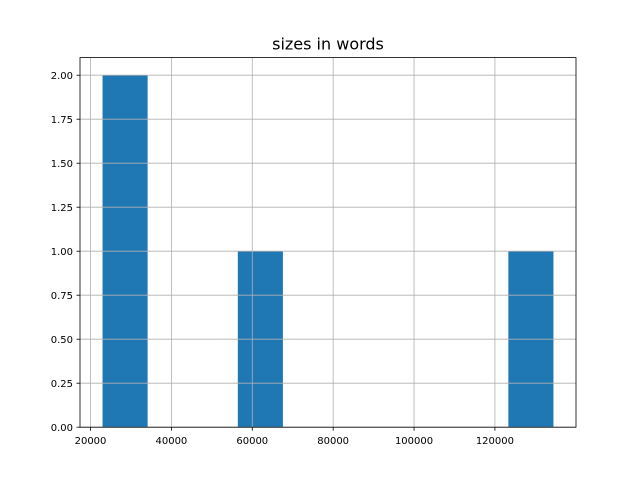  What do you see at coordinates (328, 44) in the screenshot?
I see `chart-title: sizes in words` at bounding box center [328, 44].